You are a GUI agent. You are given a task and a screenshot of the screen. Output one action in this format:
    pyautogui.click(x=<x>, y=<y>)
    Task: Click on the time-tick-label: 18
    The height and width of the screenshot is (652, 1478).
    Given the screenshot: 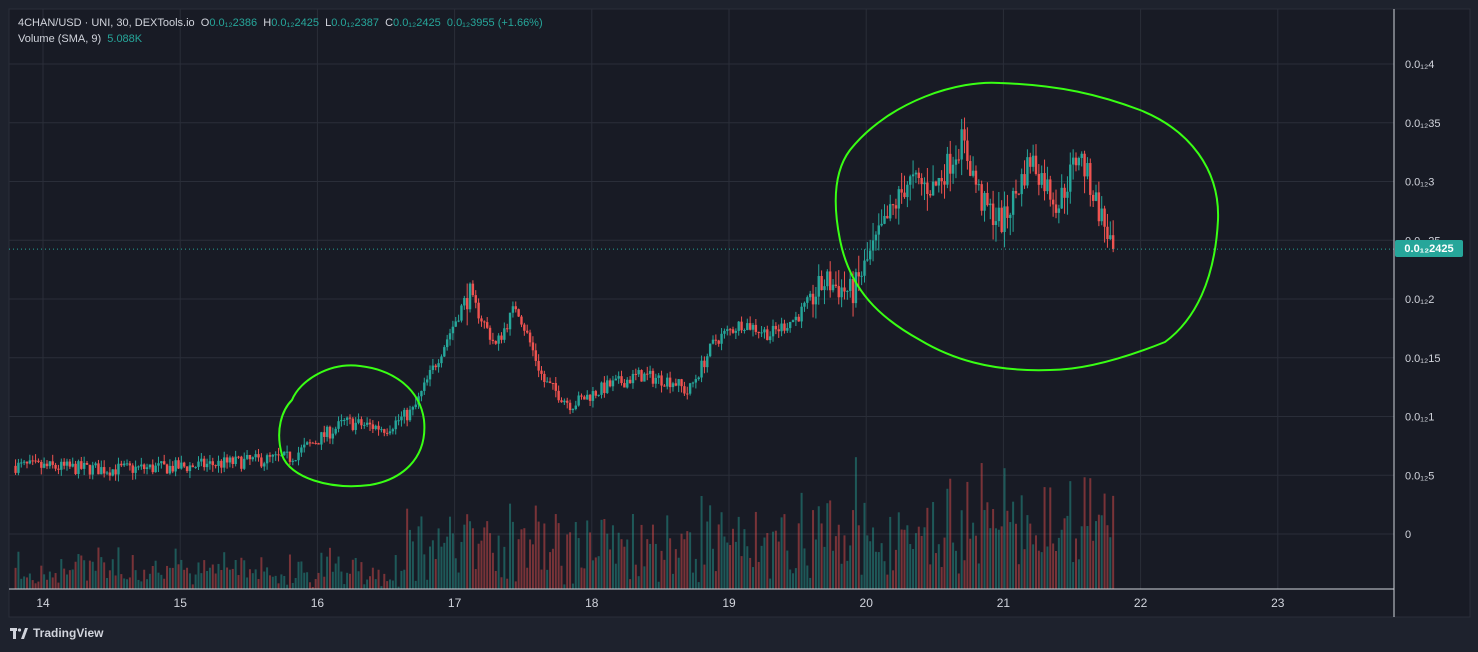 What is the action you would take?
    pyautogui.click(x=592, y=603)
    